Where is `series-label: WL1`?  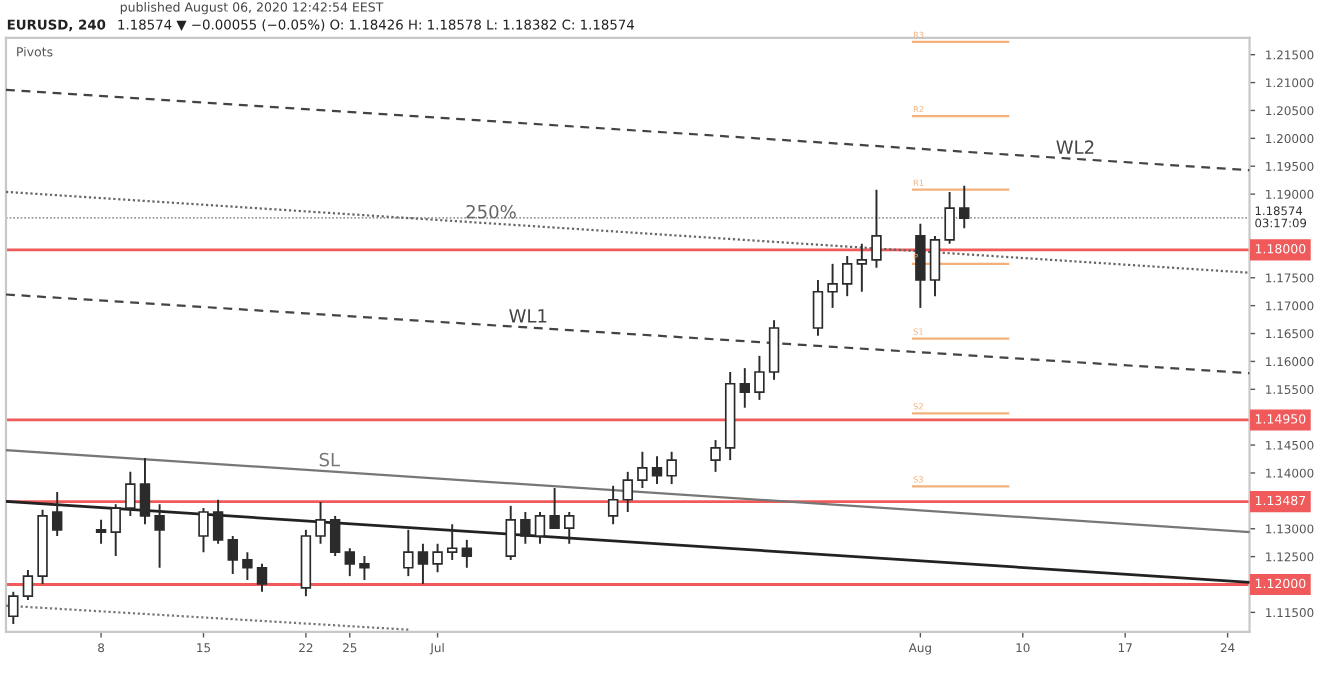 series-label: WL1 is located at coordinates (528, 316).